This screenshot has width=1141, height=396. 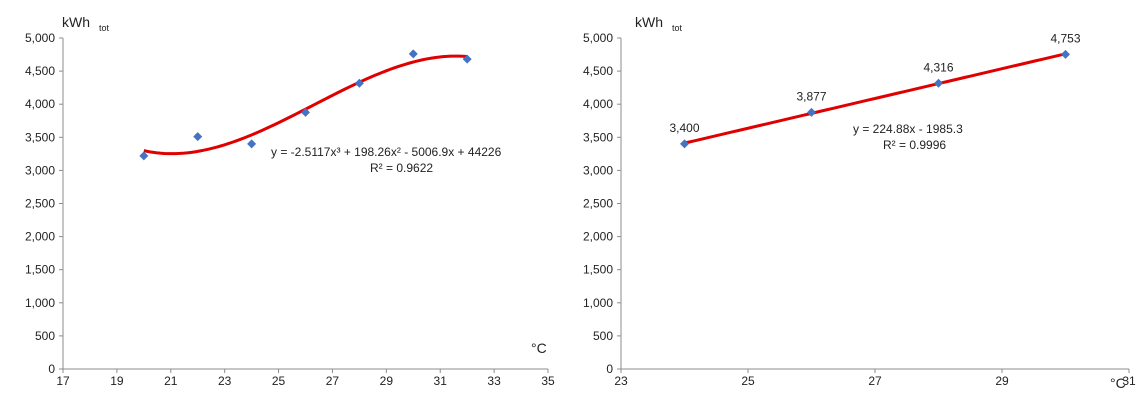 What do you see at coordinates (598, 104) in the screenshot?
I see `chart-2-y-tick-label: 4,000` at bounding box center [598, 104].